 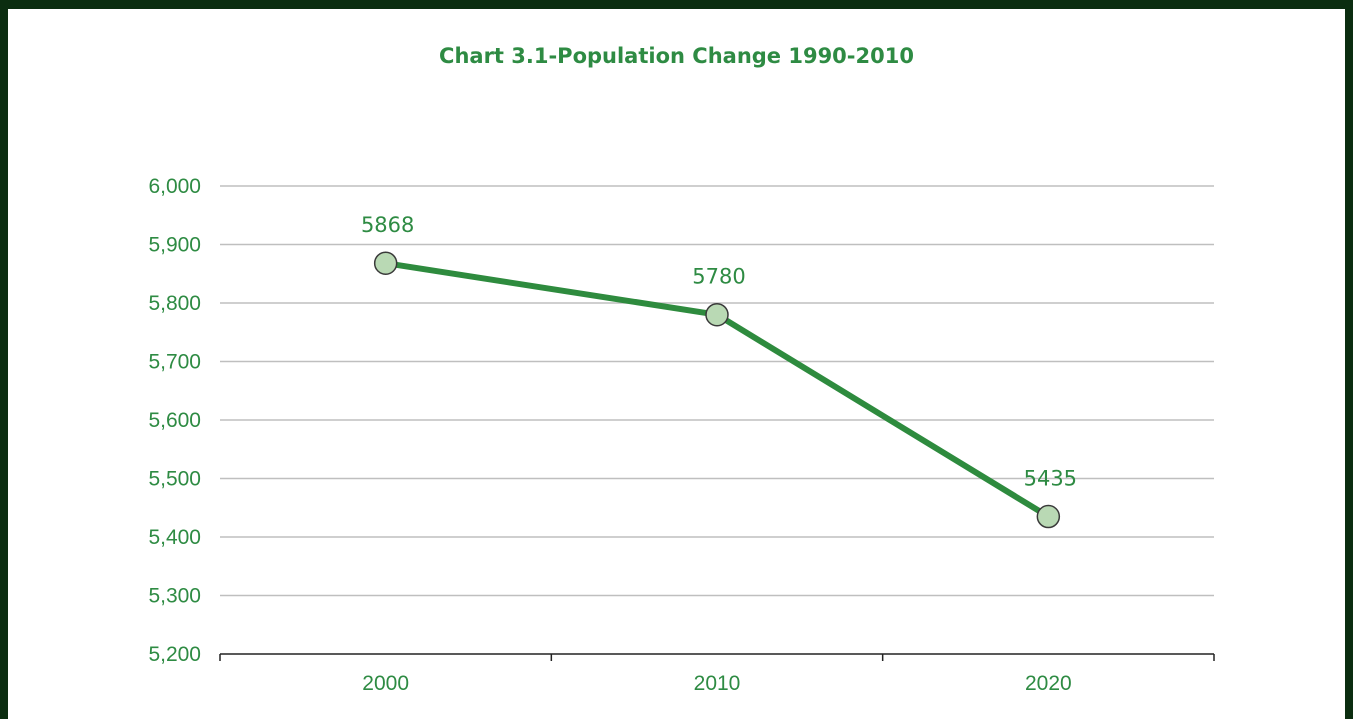 I want to click on y-tick-label: 5,800, so click(x=174, y=303).